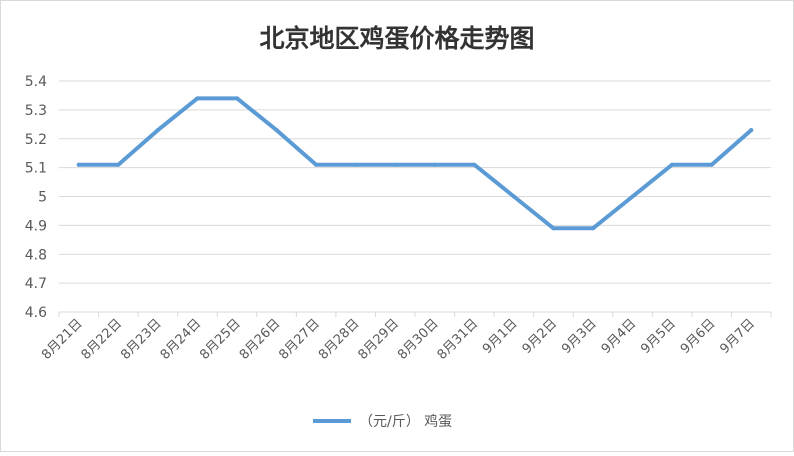 Image resolution: width=794 pixels, height=456 pixels. I want to click on x-tick-label: 8月27日, so click(299, 339).